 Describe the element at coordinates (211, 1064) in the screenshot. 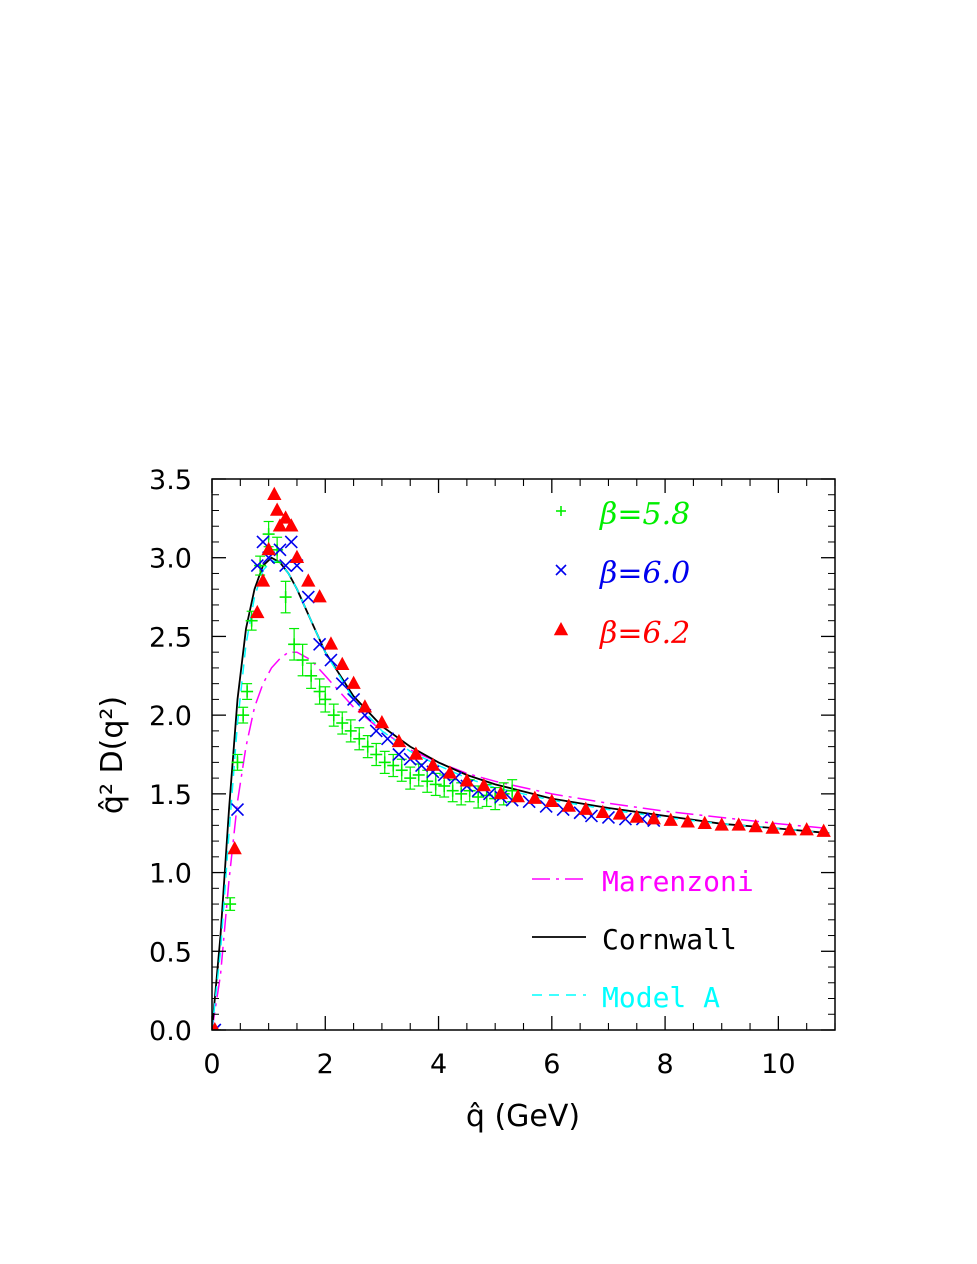

I see `x-tick-label: 0` at that location.